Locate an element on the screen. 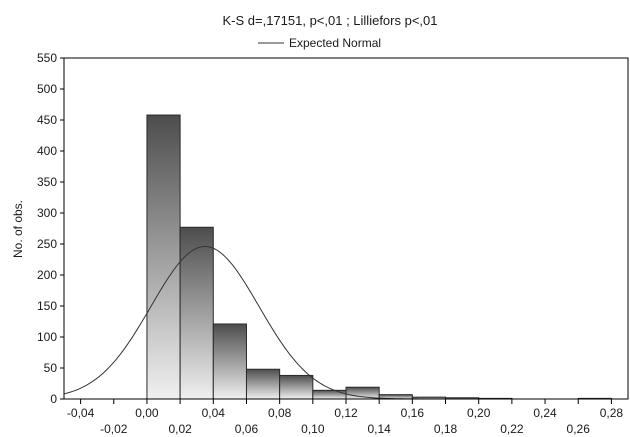  x-tick-label: 0,06 is located at coordinates (247, 429).